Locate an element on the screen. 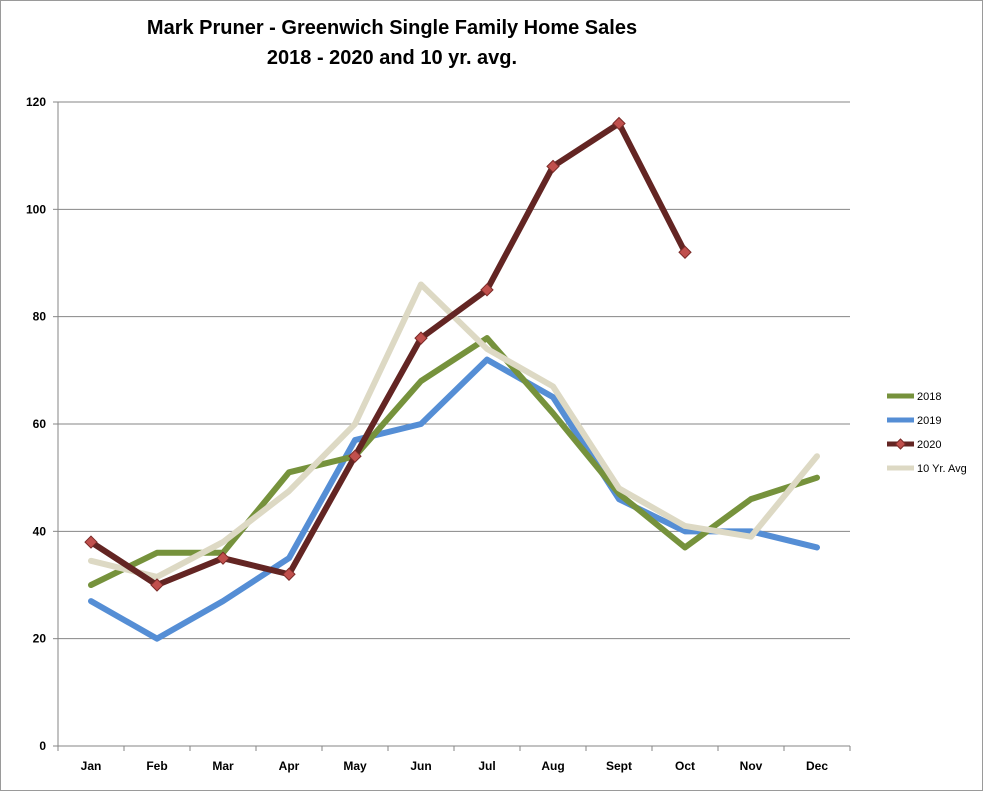 The width and height of the screenshot is (983, 792). legend-label-2020: 2020 is located at coordinates (929, 445).